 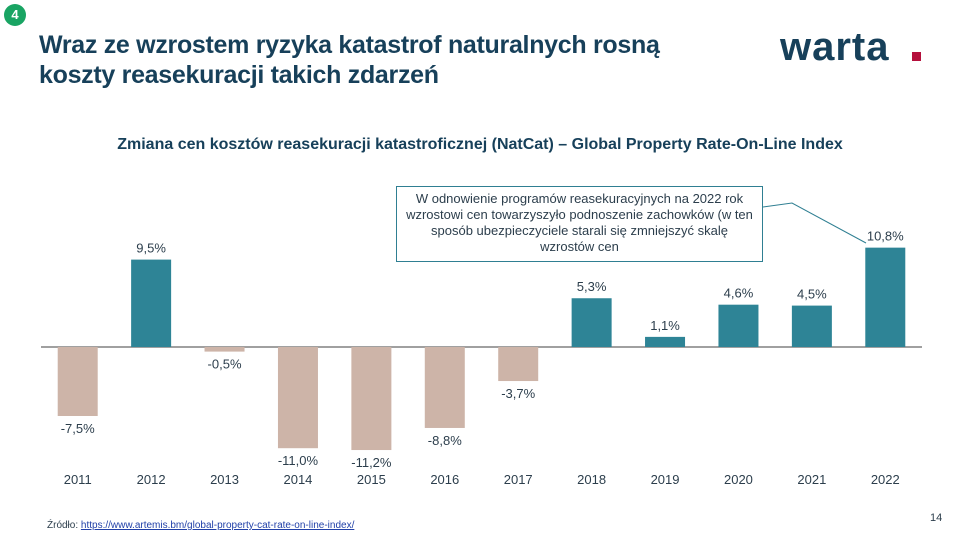 I want to click on data-label-2020: 4,6%, so click(x=739, y=293).